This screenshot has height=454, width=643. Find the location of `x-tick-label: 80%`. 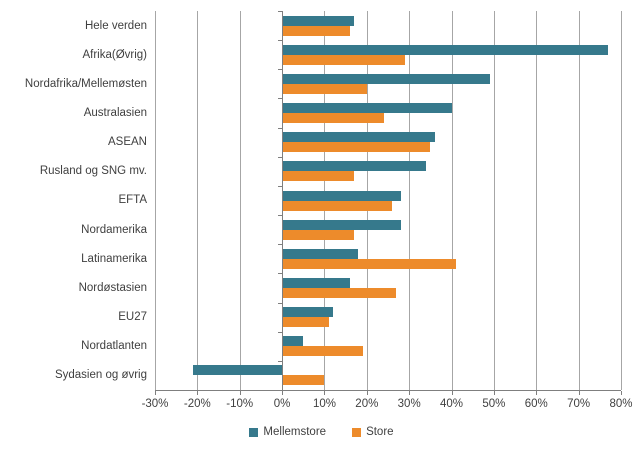

x-tick-label: 80% is located at coordinates (621, 404).